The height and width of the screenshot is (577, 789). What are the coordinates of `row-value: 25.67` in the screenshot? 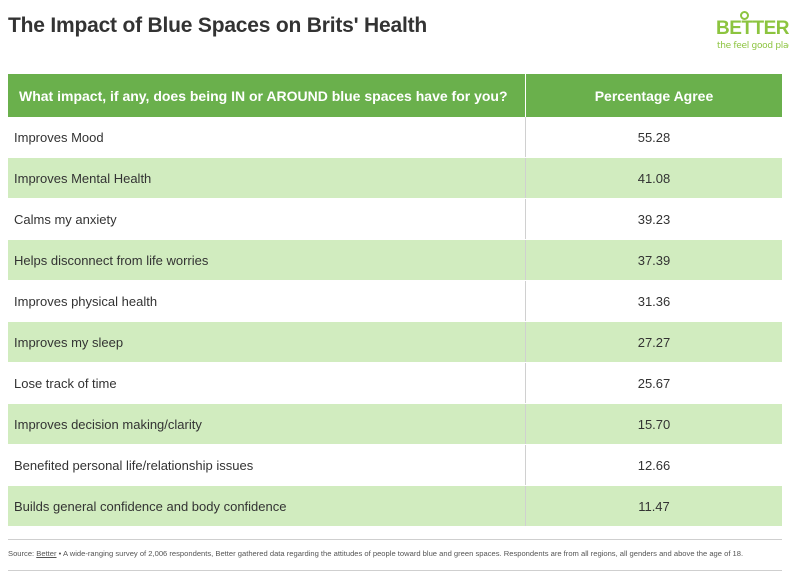 It's located at (653, 383).